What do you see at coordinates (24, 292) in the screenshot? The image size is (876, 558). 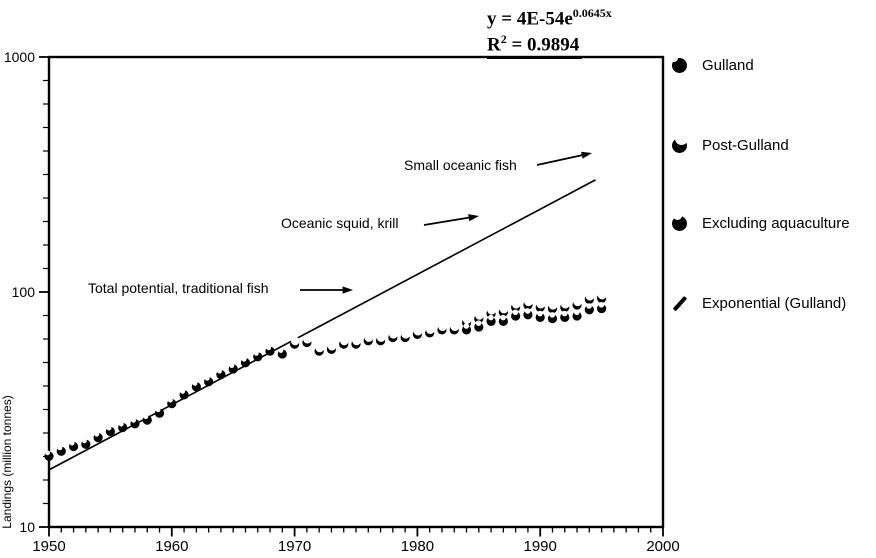 I see `y-tick-label: 100` at bounding box center [24, 292].